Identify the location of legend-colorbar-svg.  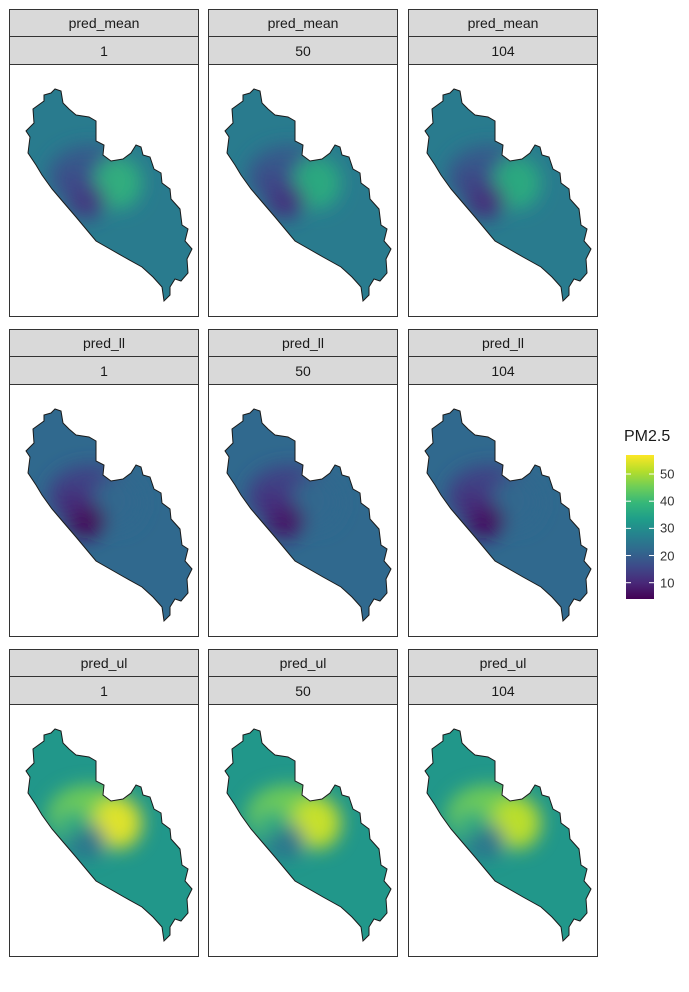
(640, 527).